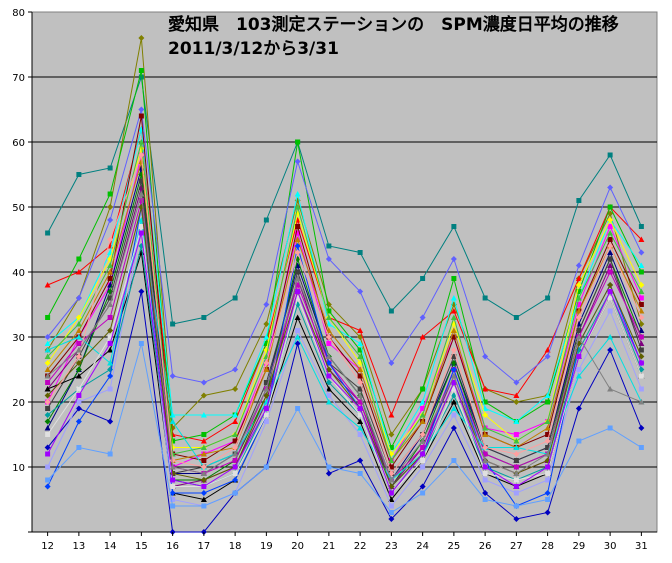 This screenshot has height=563, width=672. I want to click on x-tick-label: 18, so click(235, 546).